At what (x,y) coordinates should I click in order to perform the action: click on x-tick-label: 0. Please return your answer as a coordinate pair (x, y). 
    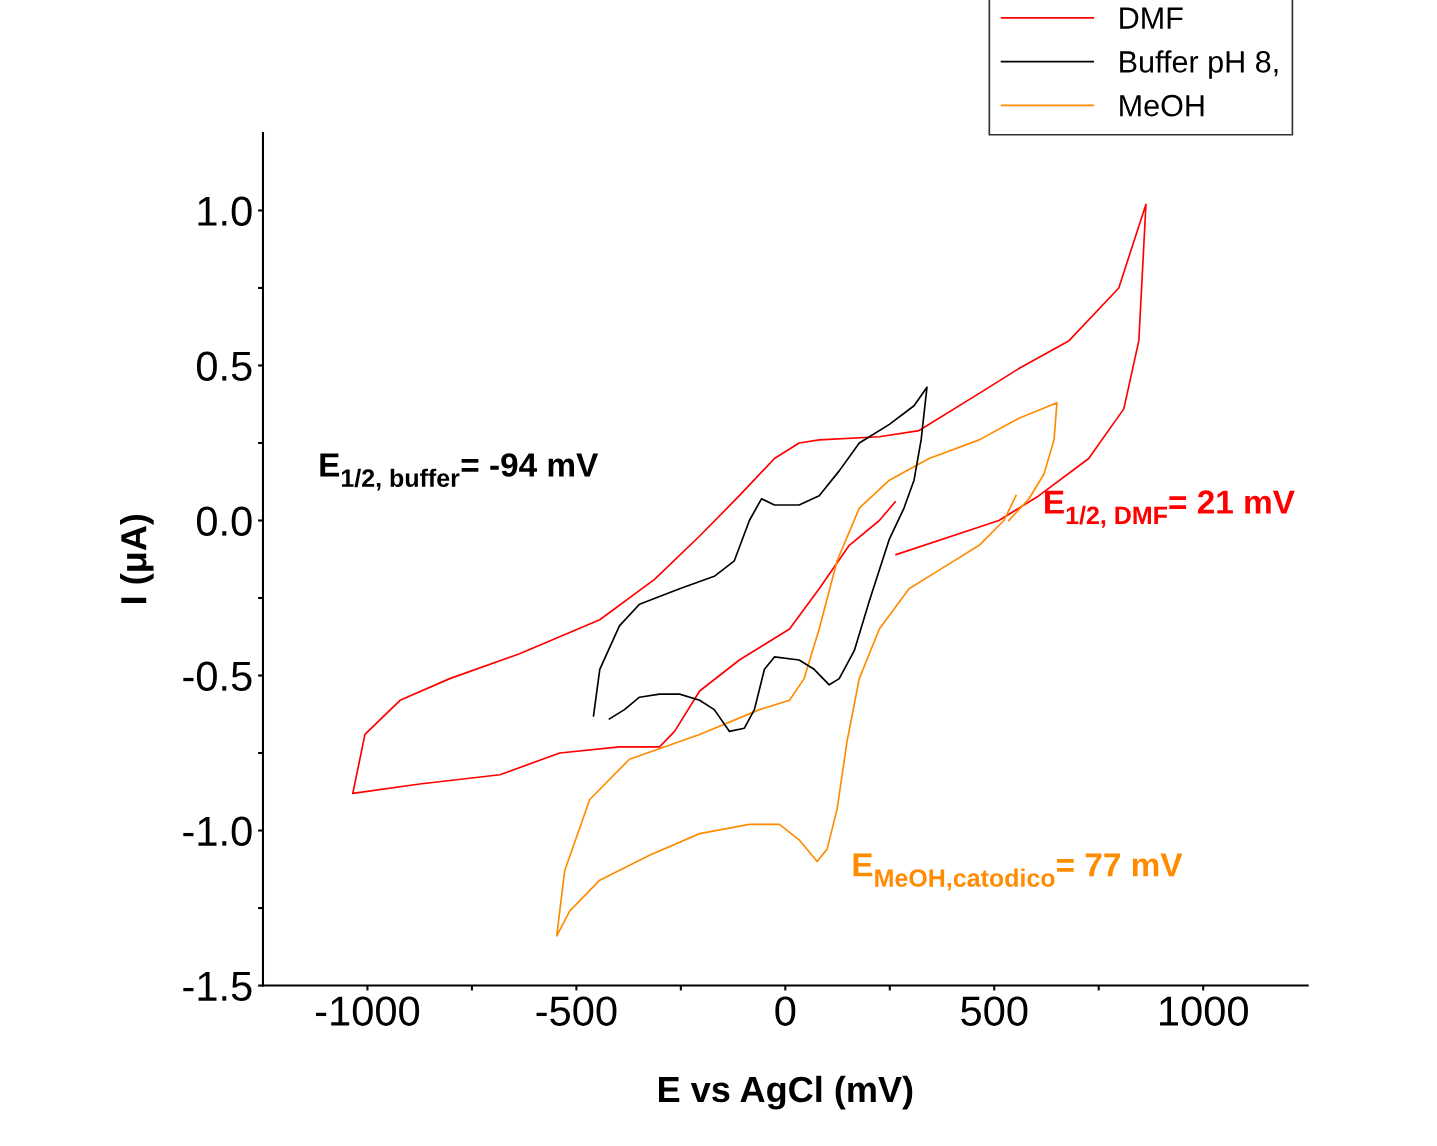
    Looking at the image, I should click on (785, 1011).